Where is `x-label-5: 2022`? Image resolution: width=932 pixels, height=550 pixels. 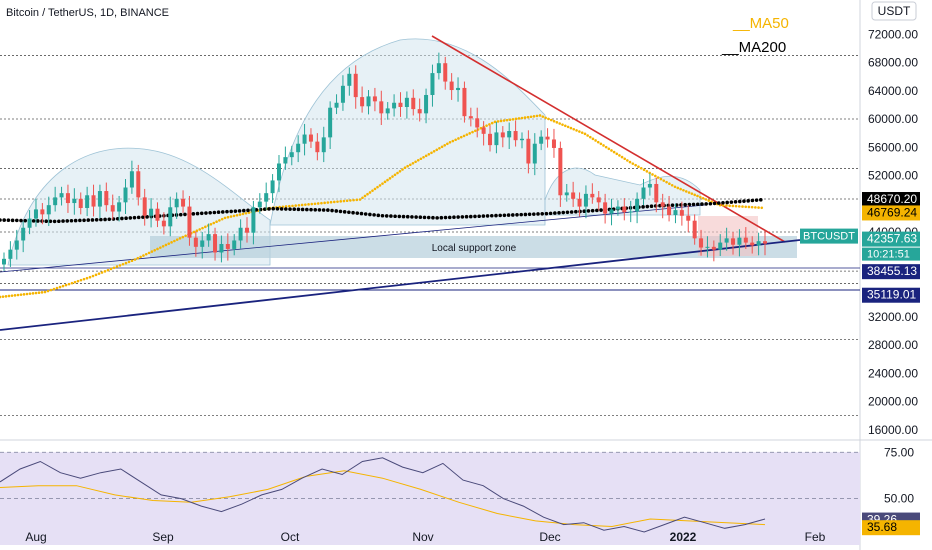 x-label-5: 2022 is located at coordinates (683, 537).